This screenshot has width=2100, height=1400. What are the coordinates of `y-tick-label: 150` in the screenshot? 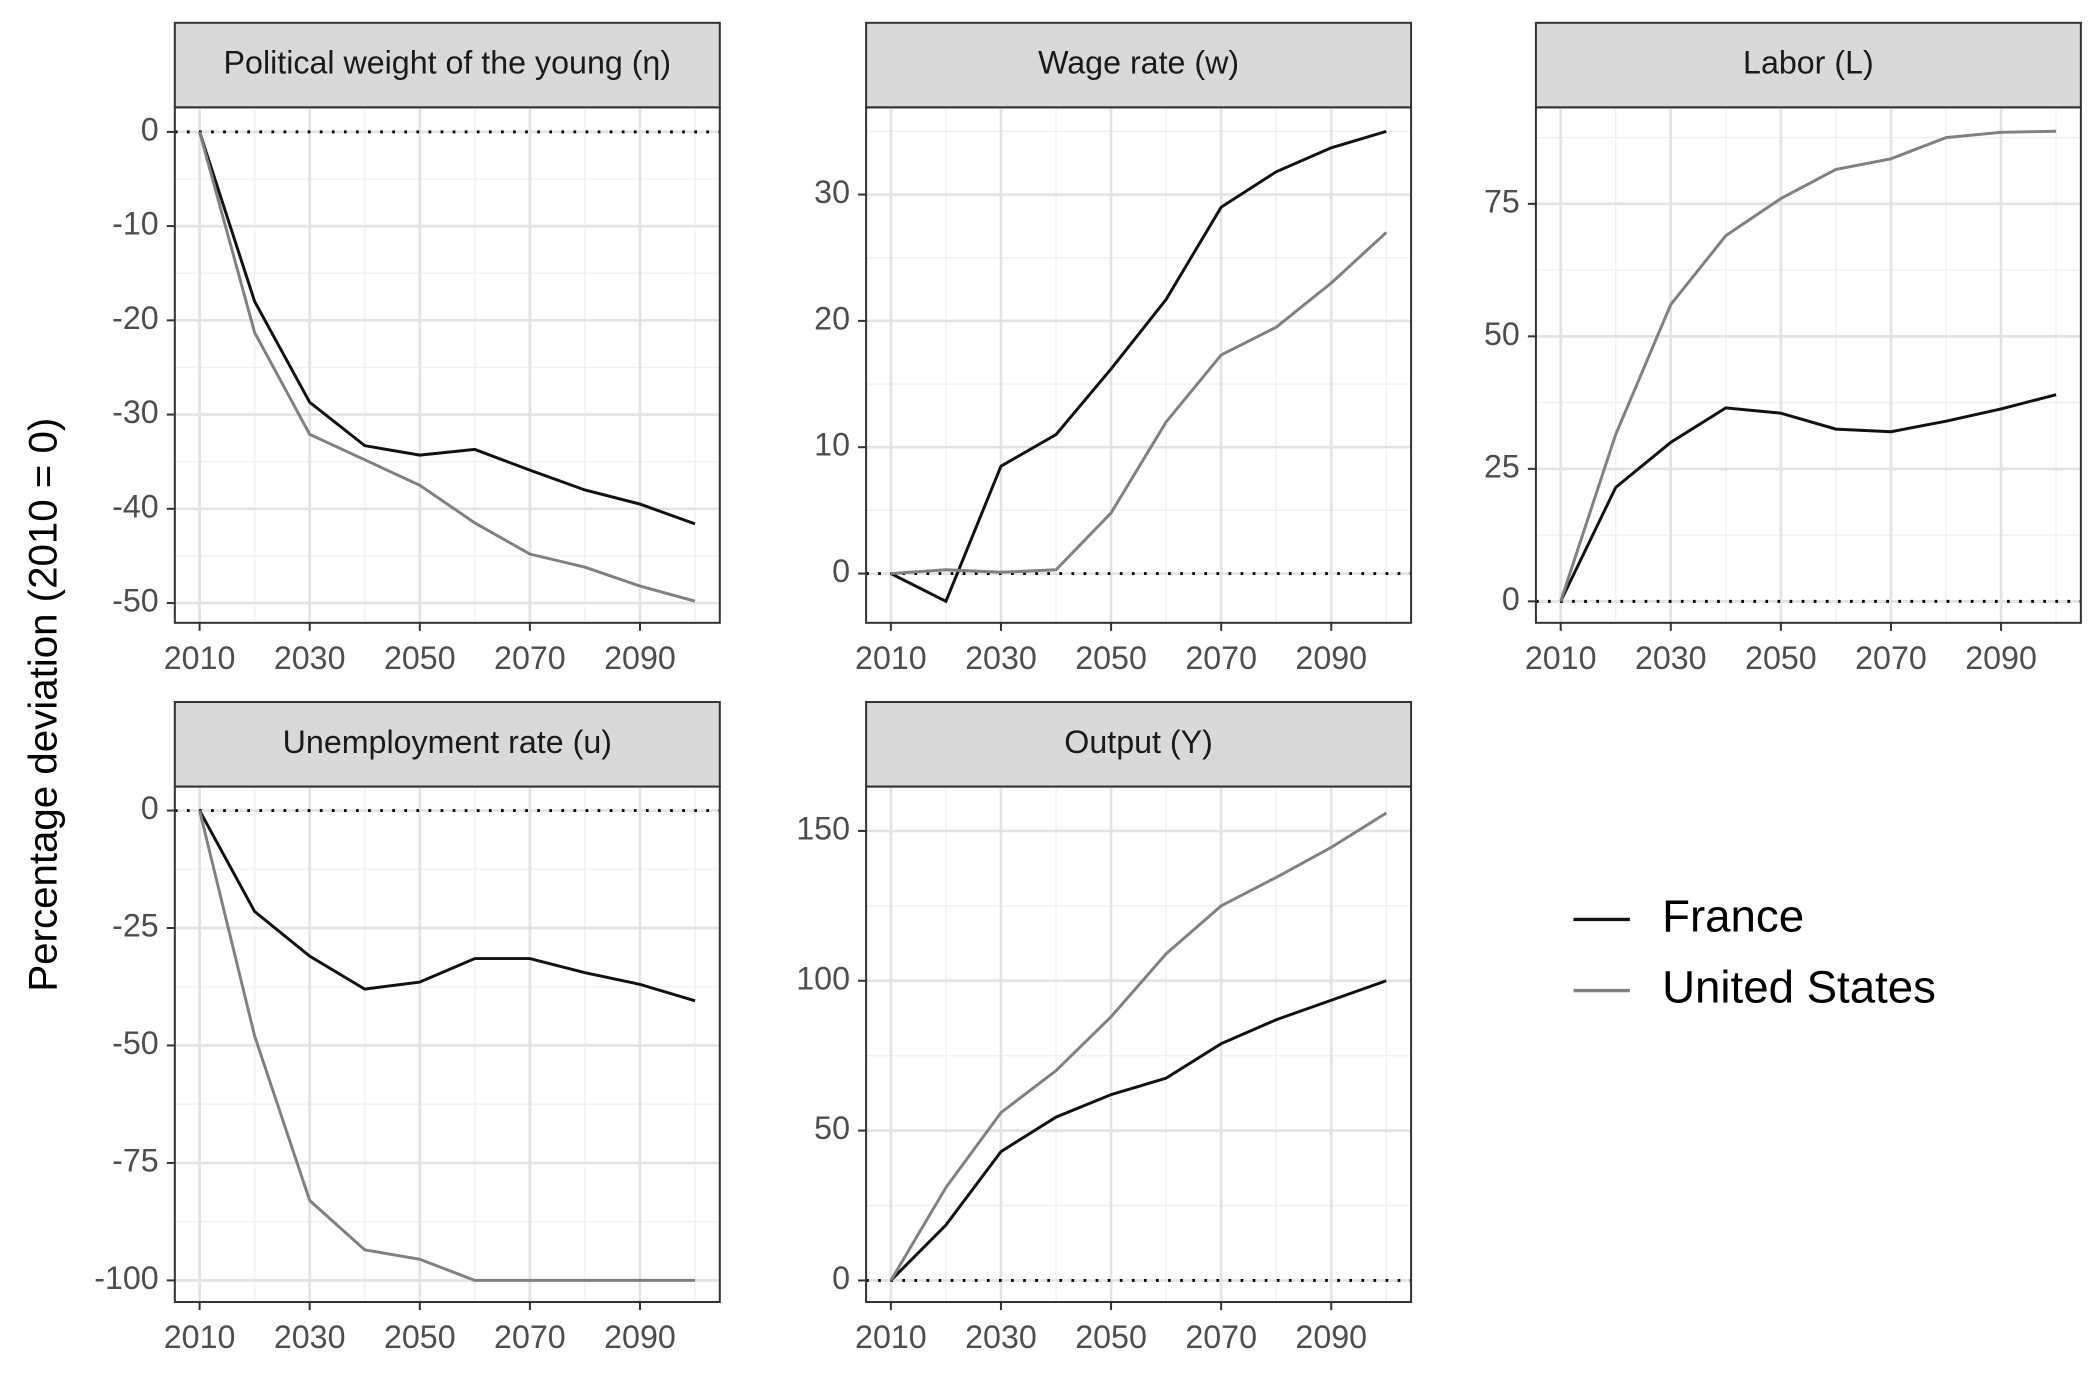 It's located at (823, 828).